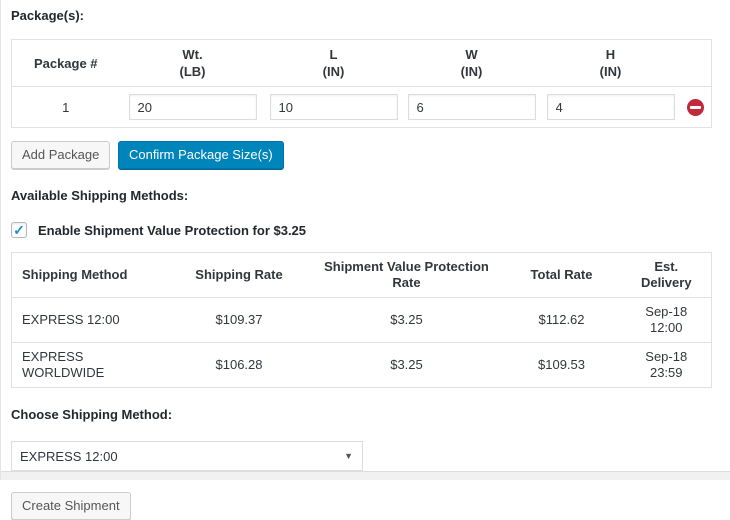 This screenshot has height=520, width=730. Describe the element at coordinates (89, 365) in the screenshot. I see `method-name: EXPRESS WORLDWIDE` at that location.